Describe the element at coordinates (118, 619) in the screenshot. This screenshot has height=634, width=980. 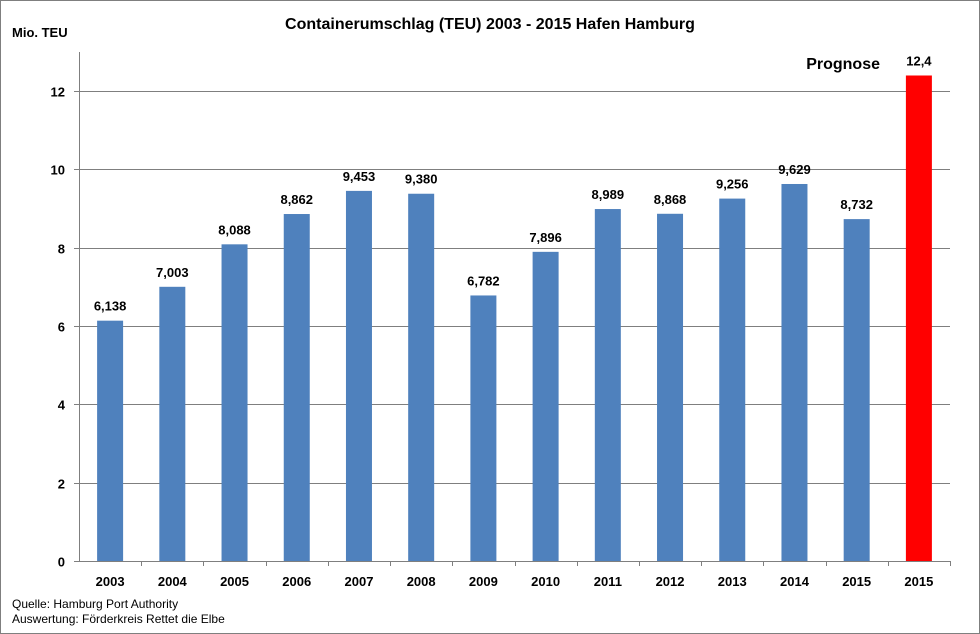
I see `source-line-2: Auswertung: Förderkreis Rettet die Elbe` at that location.